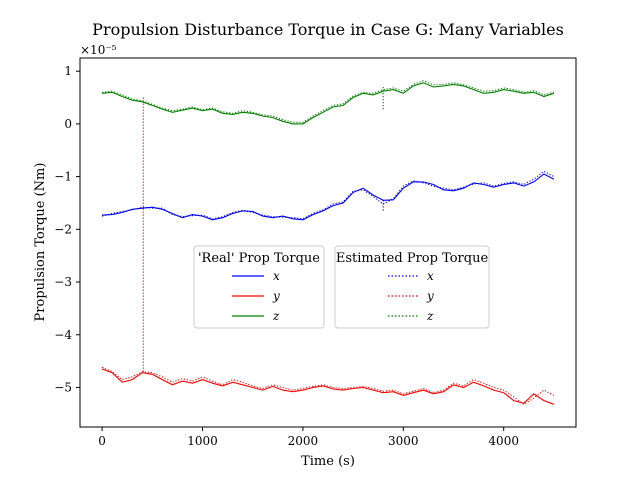  I want to click on y-tick-label-2: −1, so click(63, 177).